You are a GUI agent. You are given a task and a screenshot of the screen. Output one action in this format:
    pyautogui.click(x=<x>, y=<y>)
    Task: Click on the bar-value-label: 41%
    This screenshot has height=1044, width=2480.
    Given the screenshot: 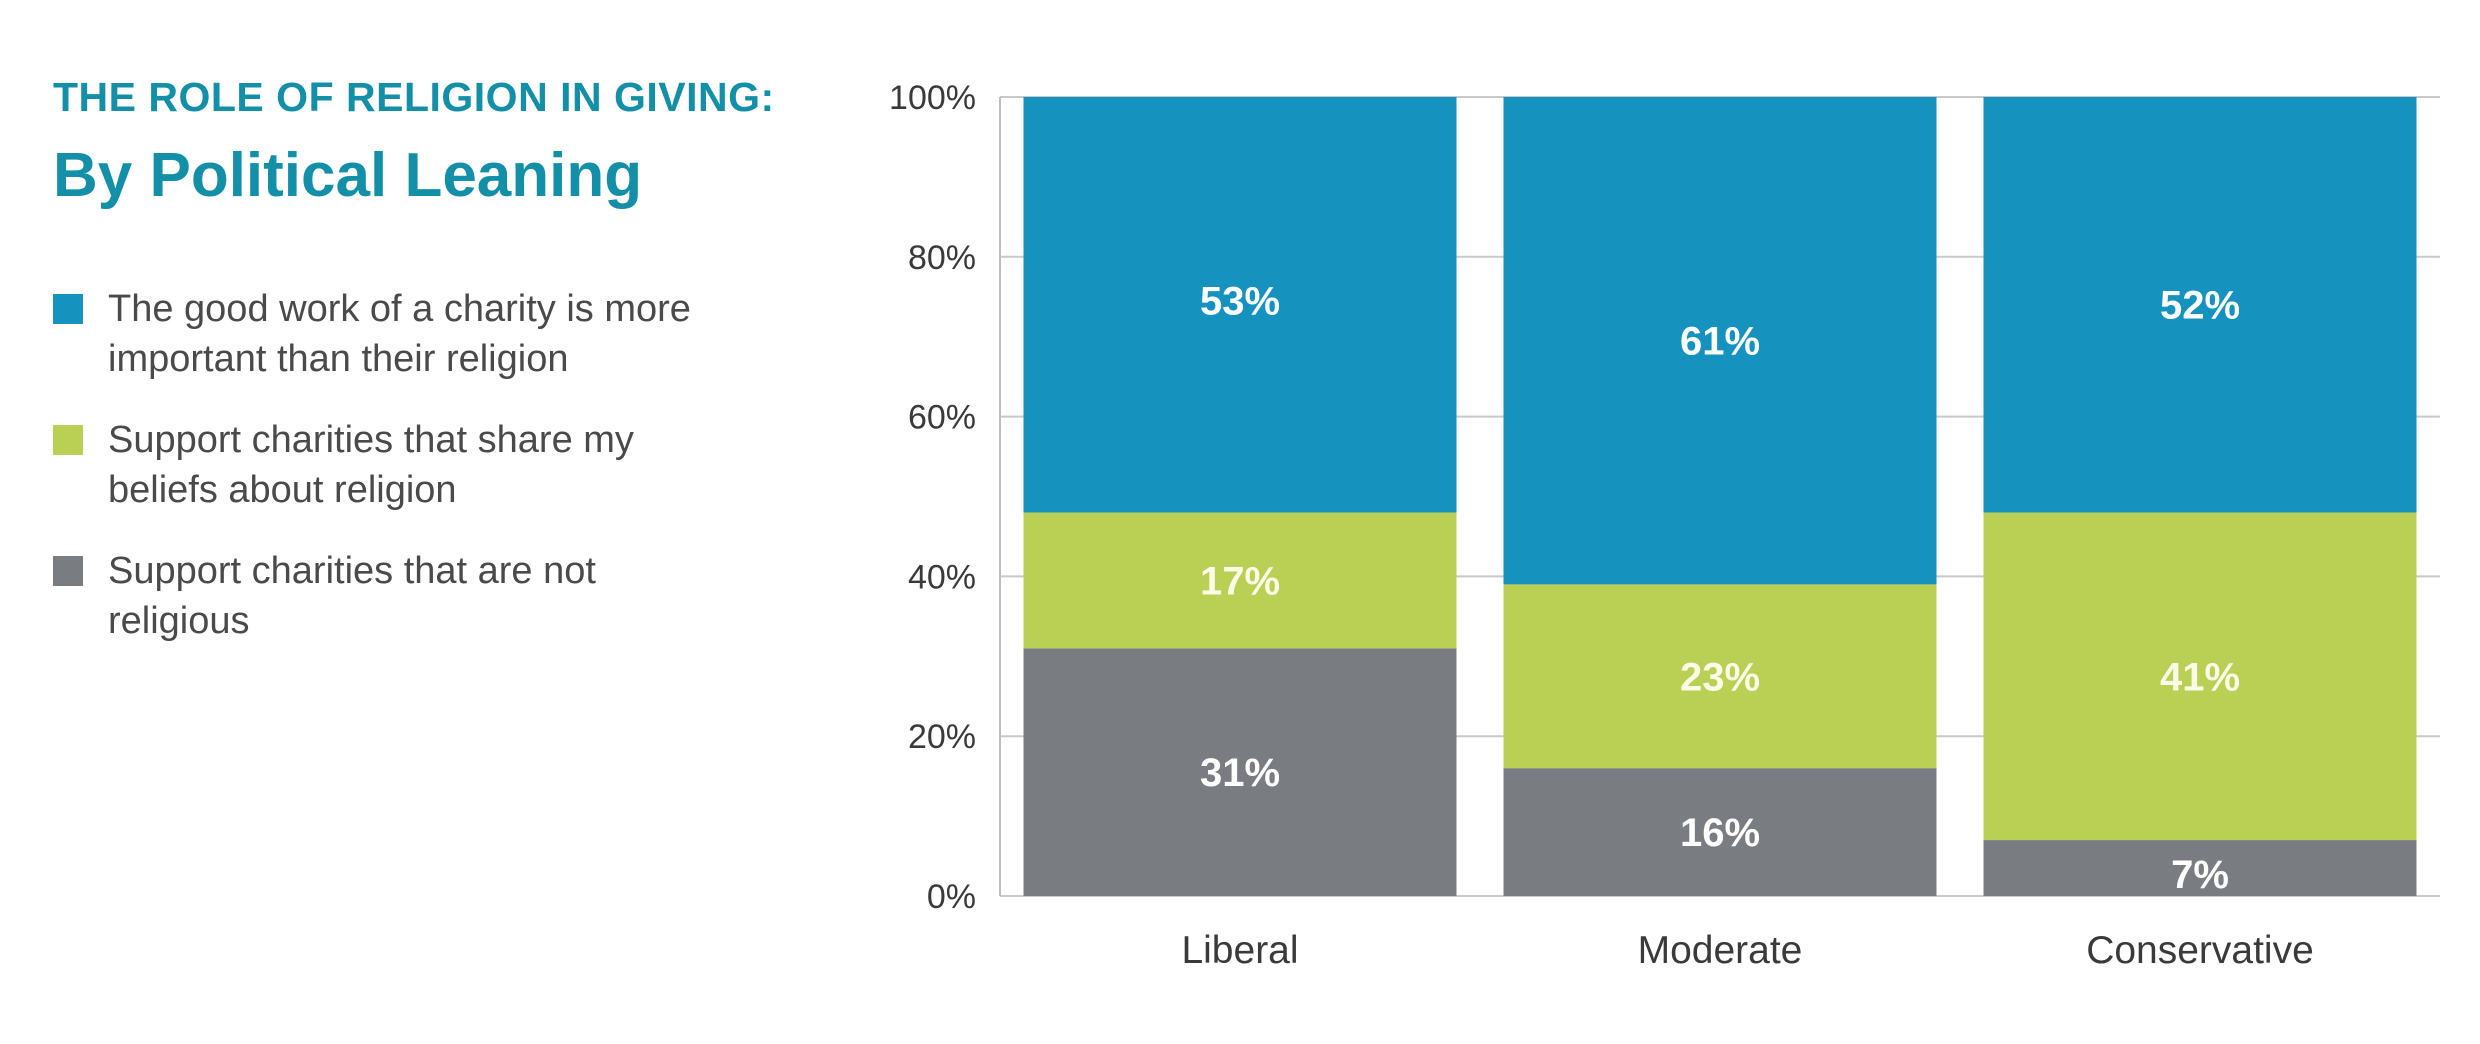 What is the action you would take?
    pyautogui.click(x=2200, y=677)
    